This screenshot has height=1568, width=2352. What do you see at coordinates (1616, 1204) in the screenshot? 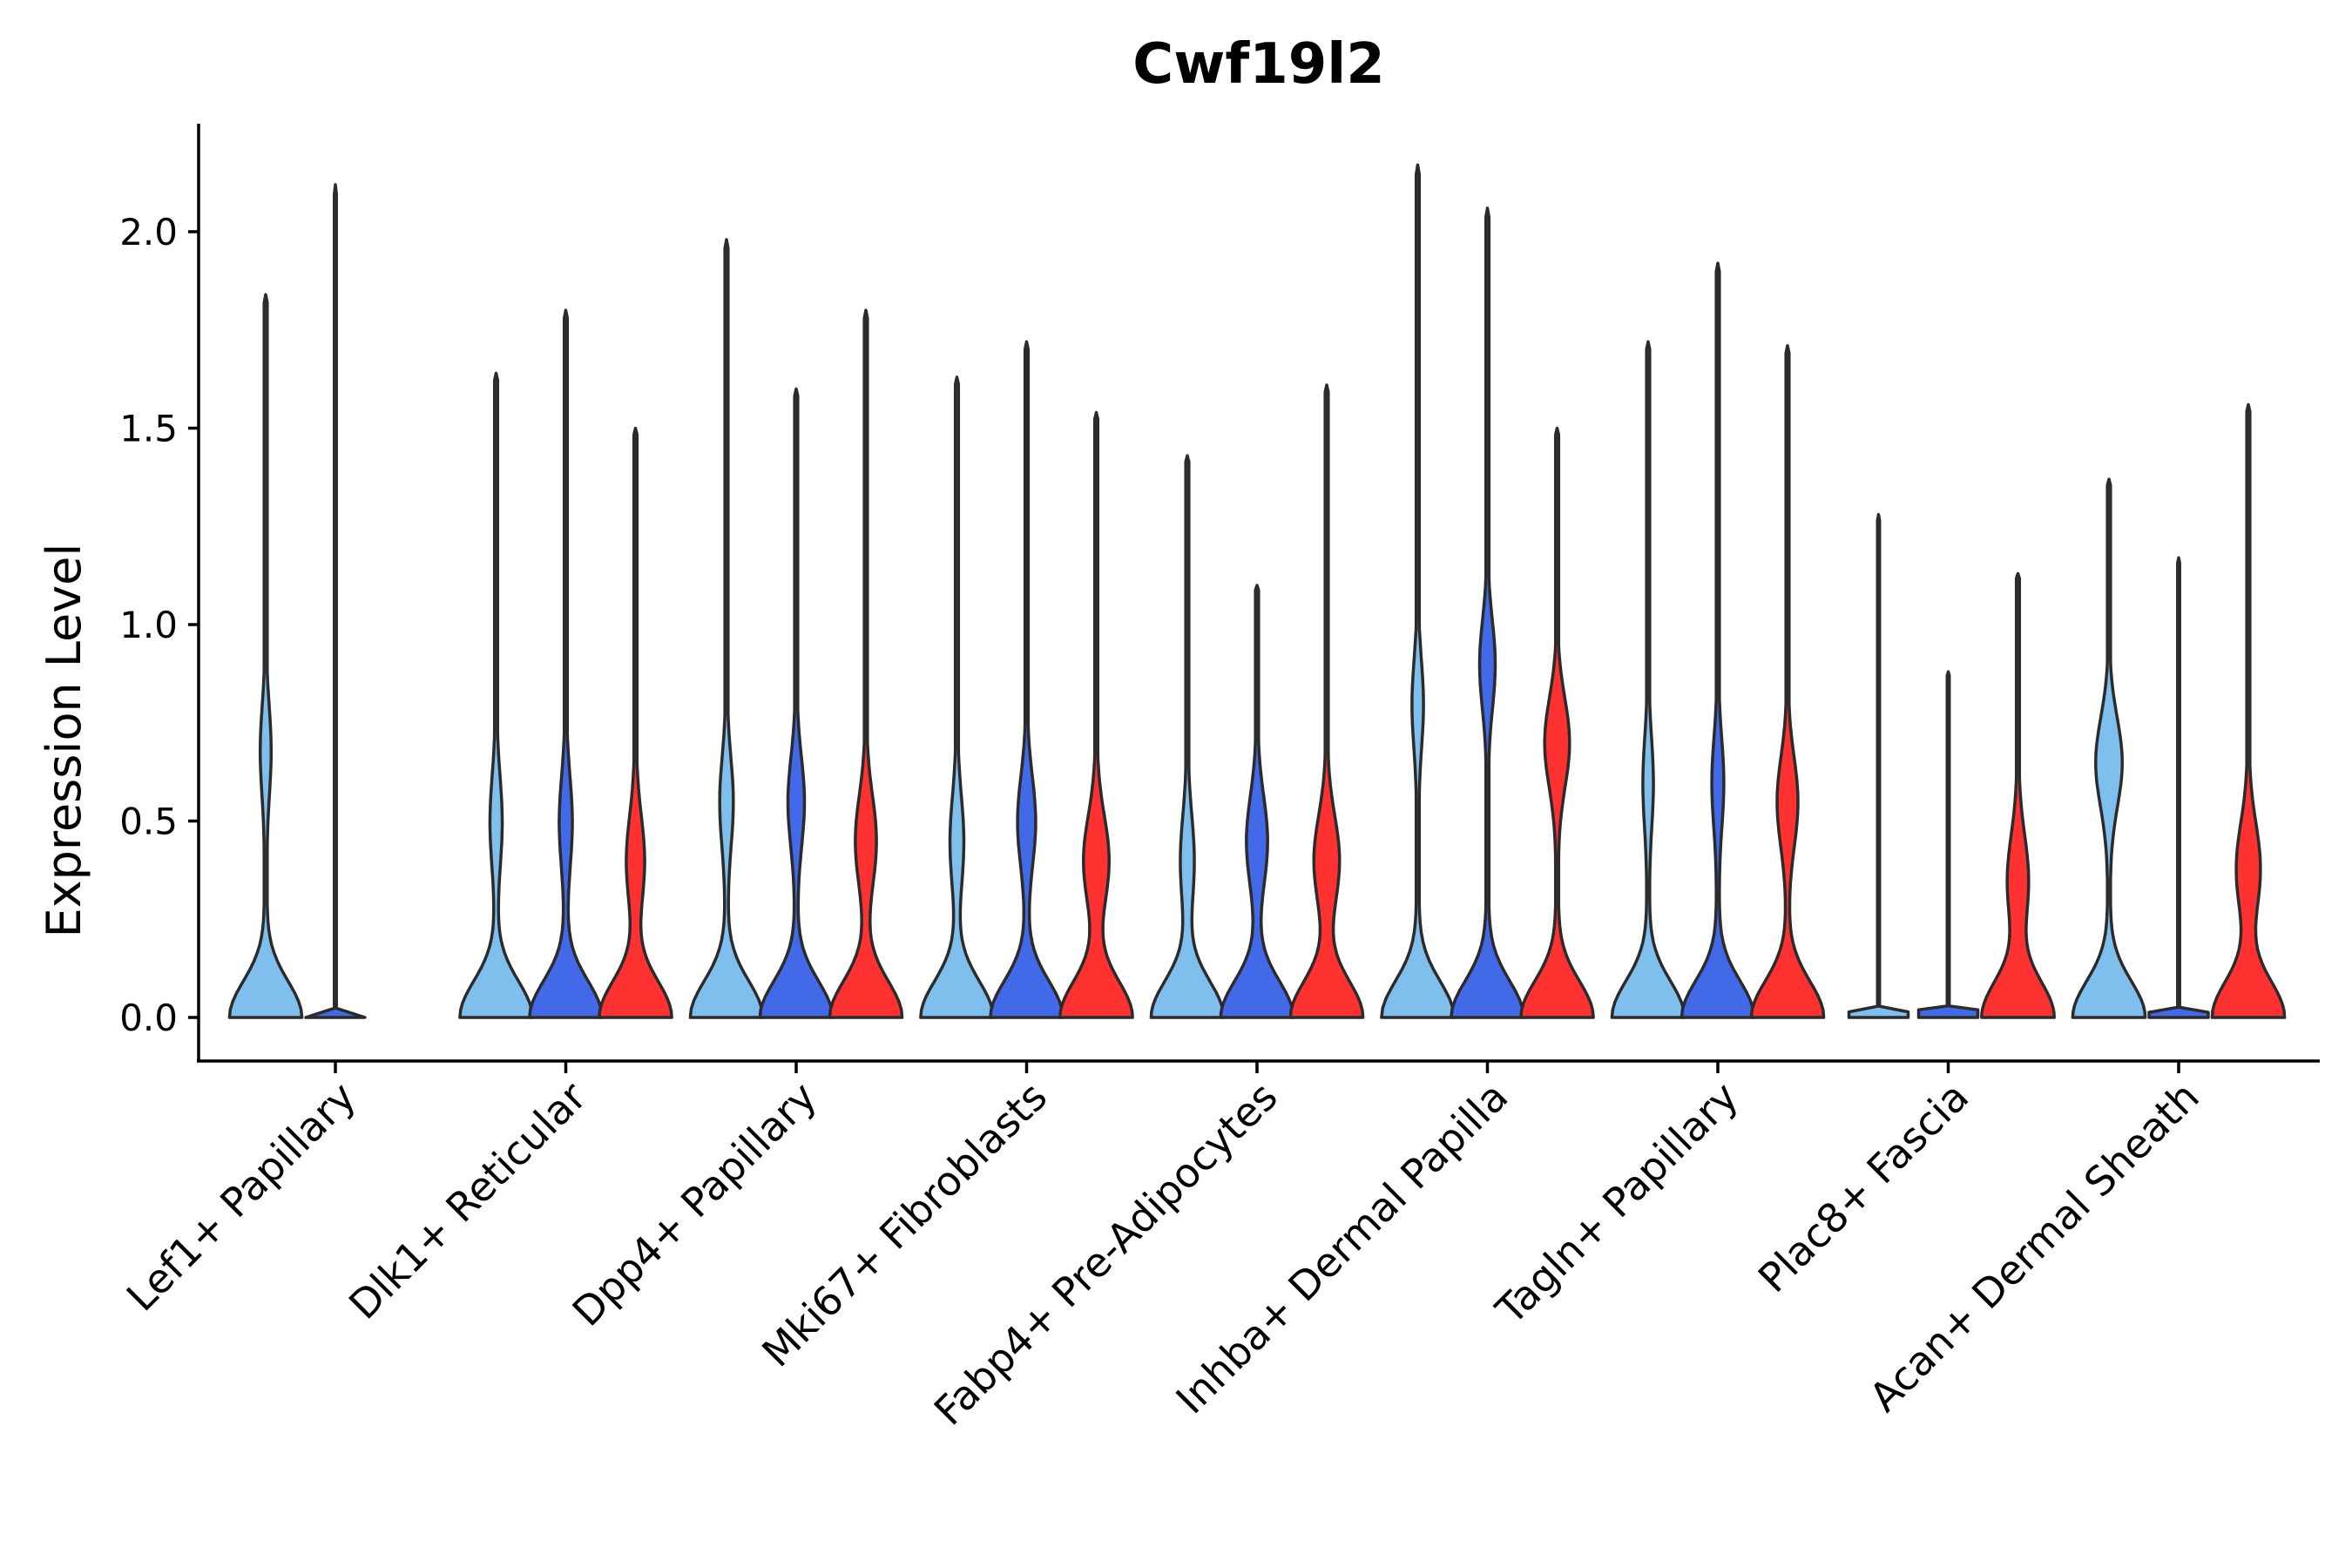
I see `category-label: Tagln+ Papillary` at bounding box center [1616, 1204].